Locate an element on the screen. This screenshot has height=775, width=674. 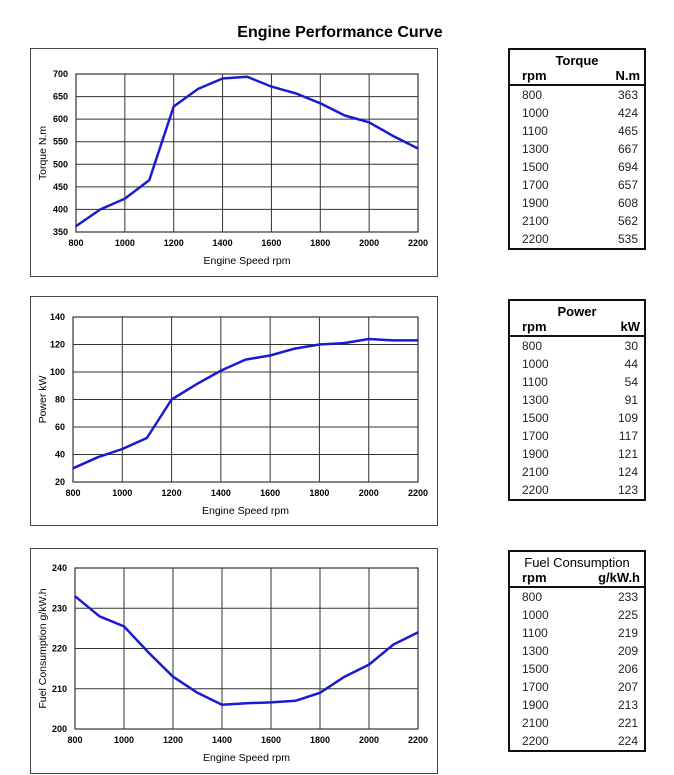
plot-frame is located at coordinates (247, 153).